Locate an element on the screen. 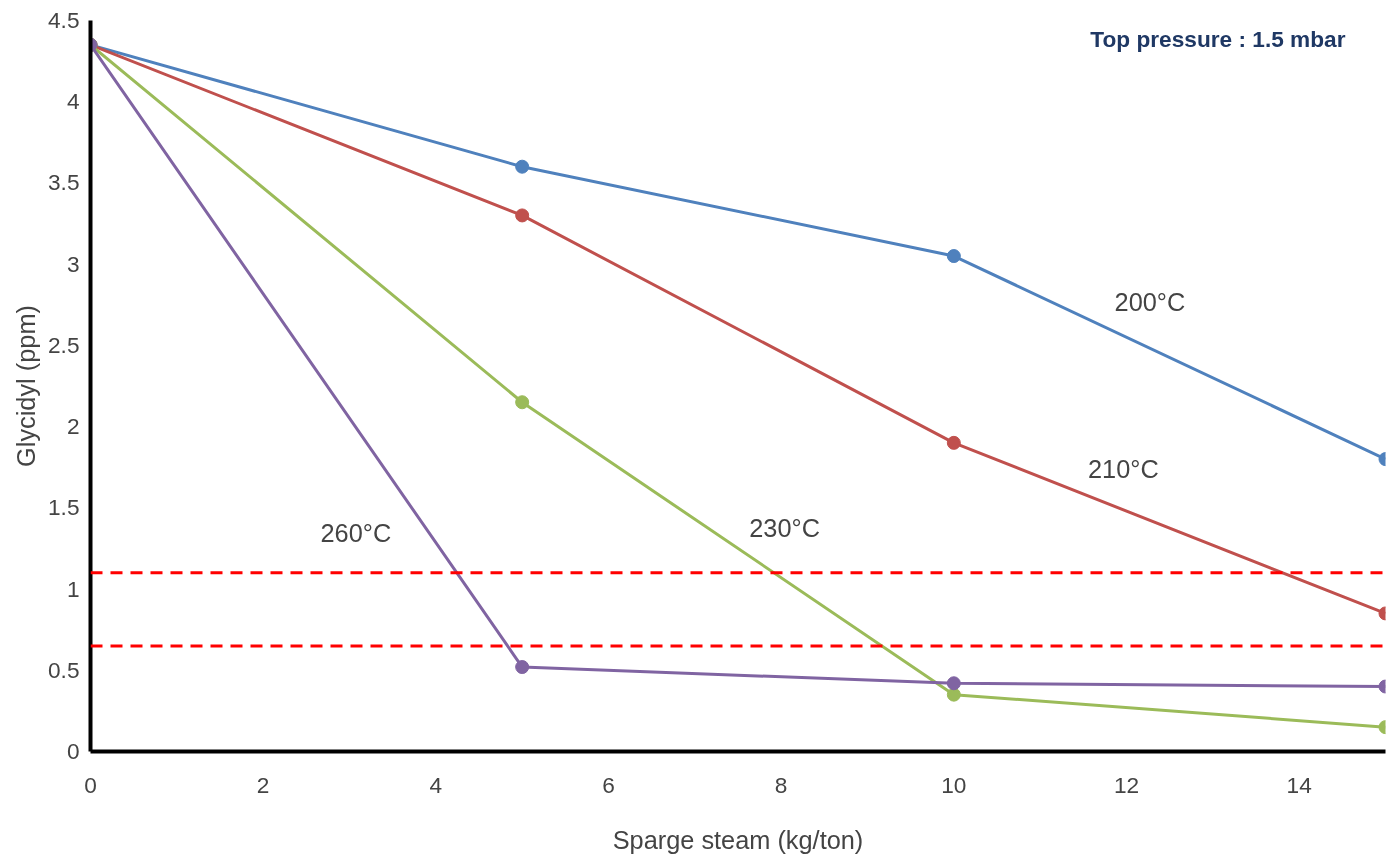 Image resolution: width=1400 pixels, height=856 pixels. y-tick-label: 1.5 is located at coordinates (64, 507).